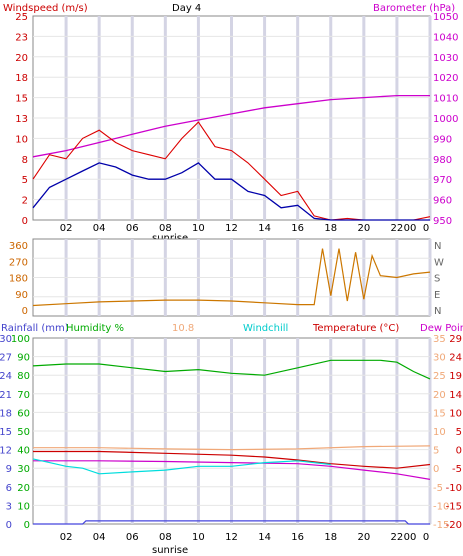  I want to click on barometer-line, so click(231, 126).